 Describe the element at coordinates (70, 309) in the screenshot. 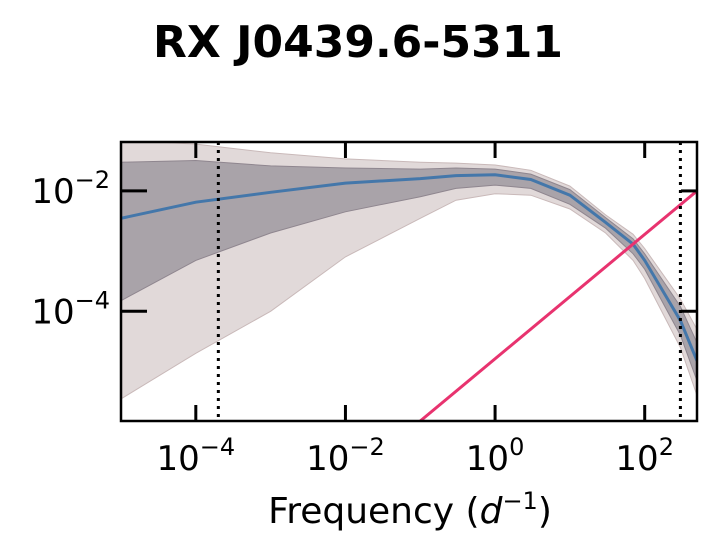

I see `y-tick-label-2: 10⁻⁴` at that location.